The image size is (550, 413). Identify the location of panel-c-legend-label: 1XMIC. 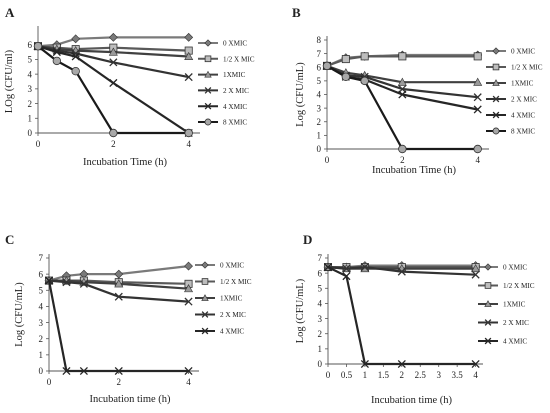
(231, 299).